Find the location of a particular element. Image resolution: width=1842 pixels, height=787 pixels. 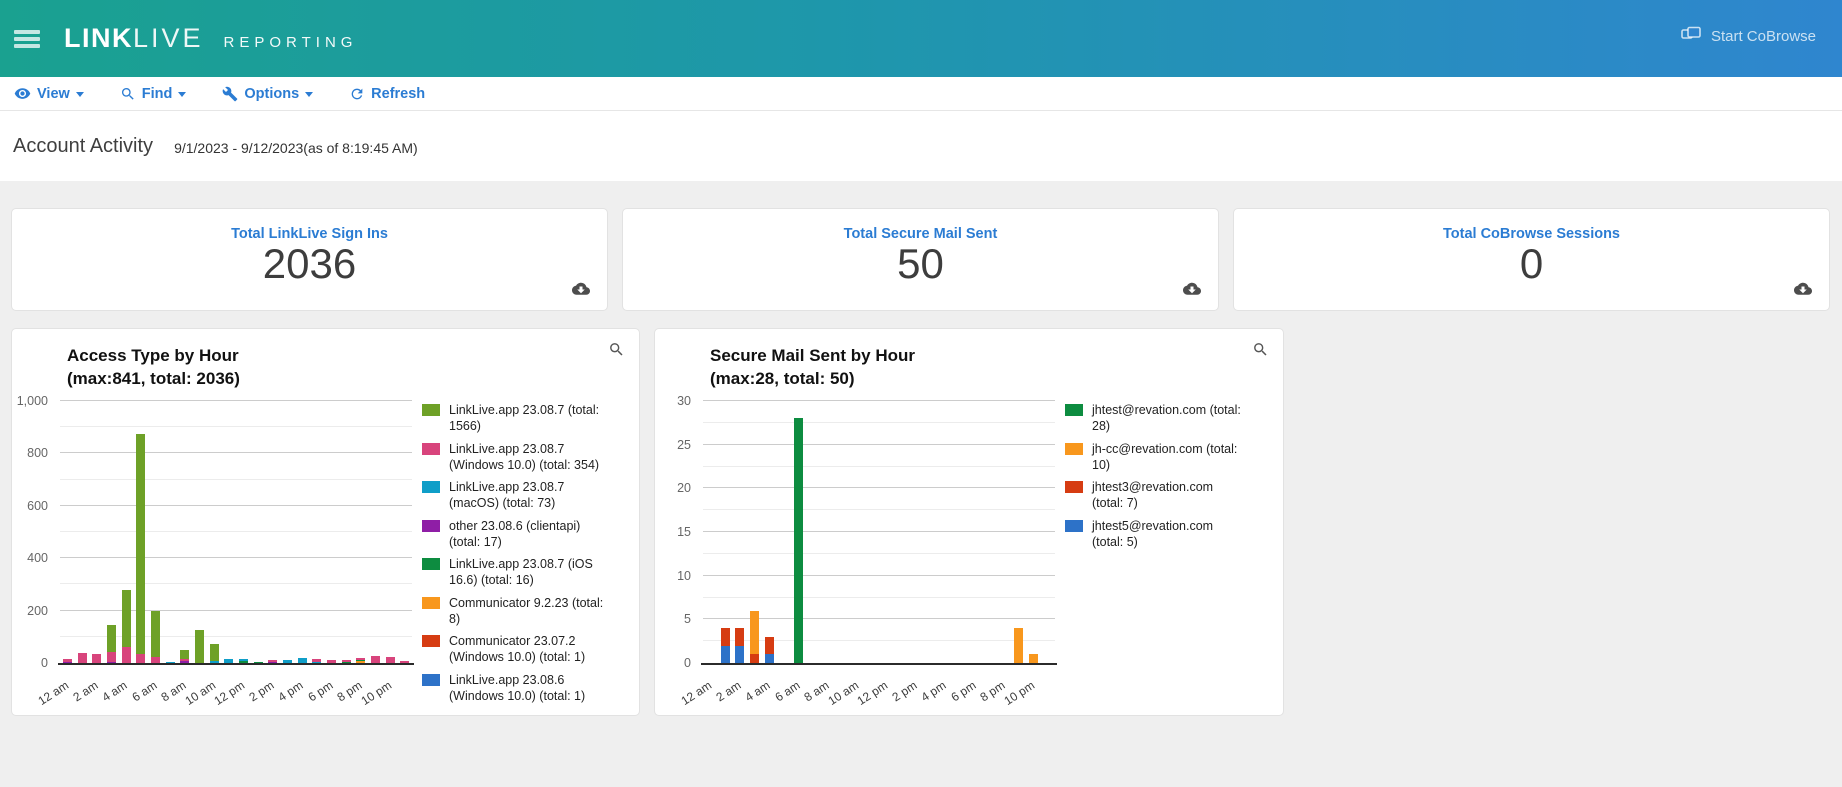

legend-label: jh-cc@revation.com (total: 10) is located at coordinates (1165, 456).